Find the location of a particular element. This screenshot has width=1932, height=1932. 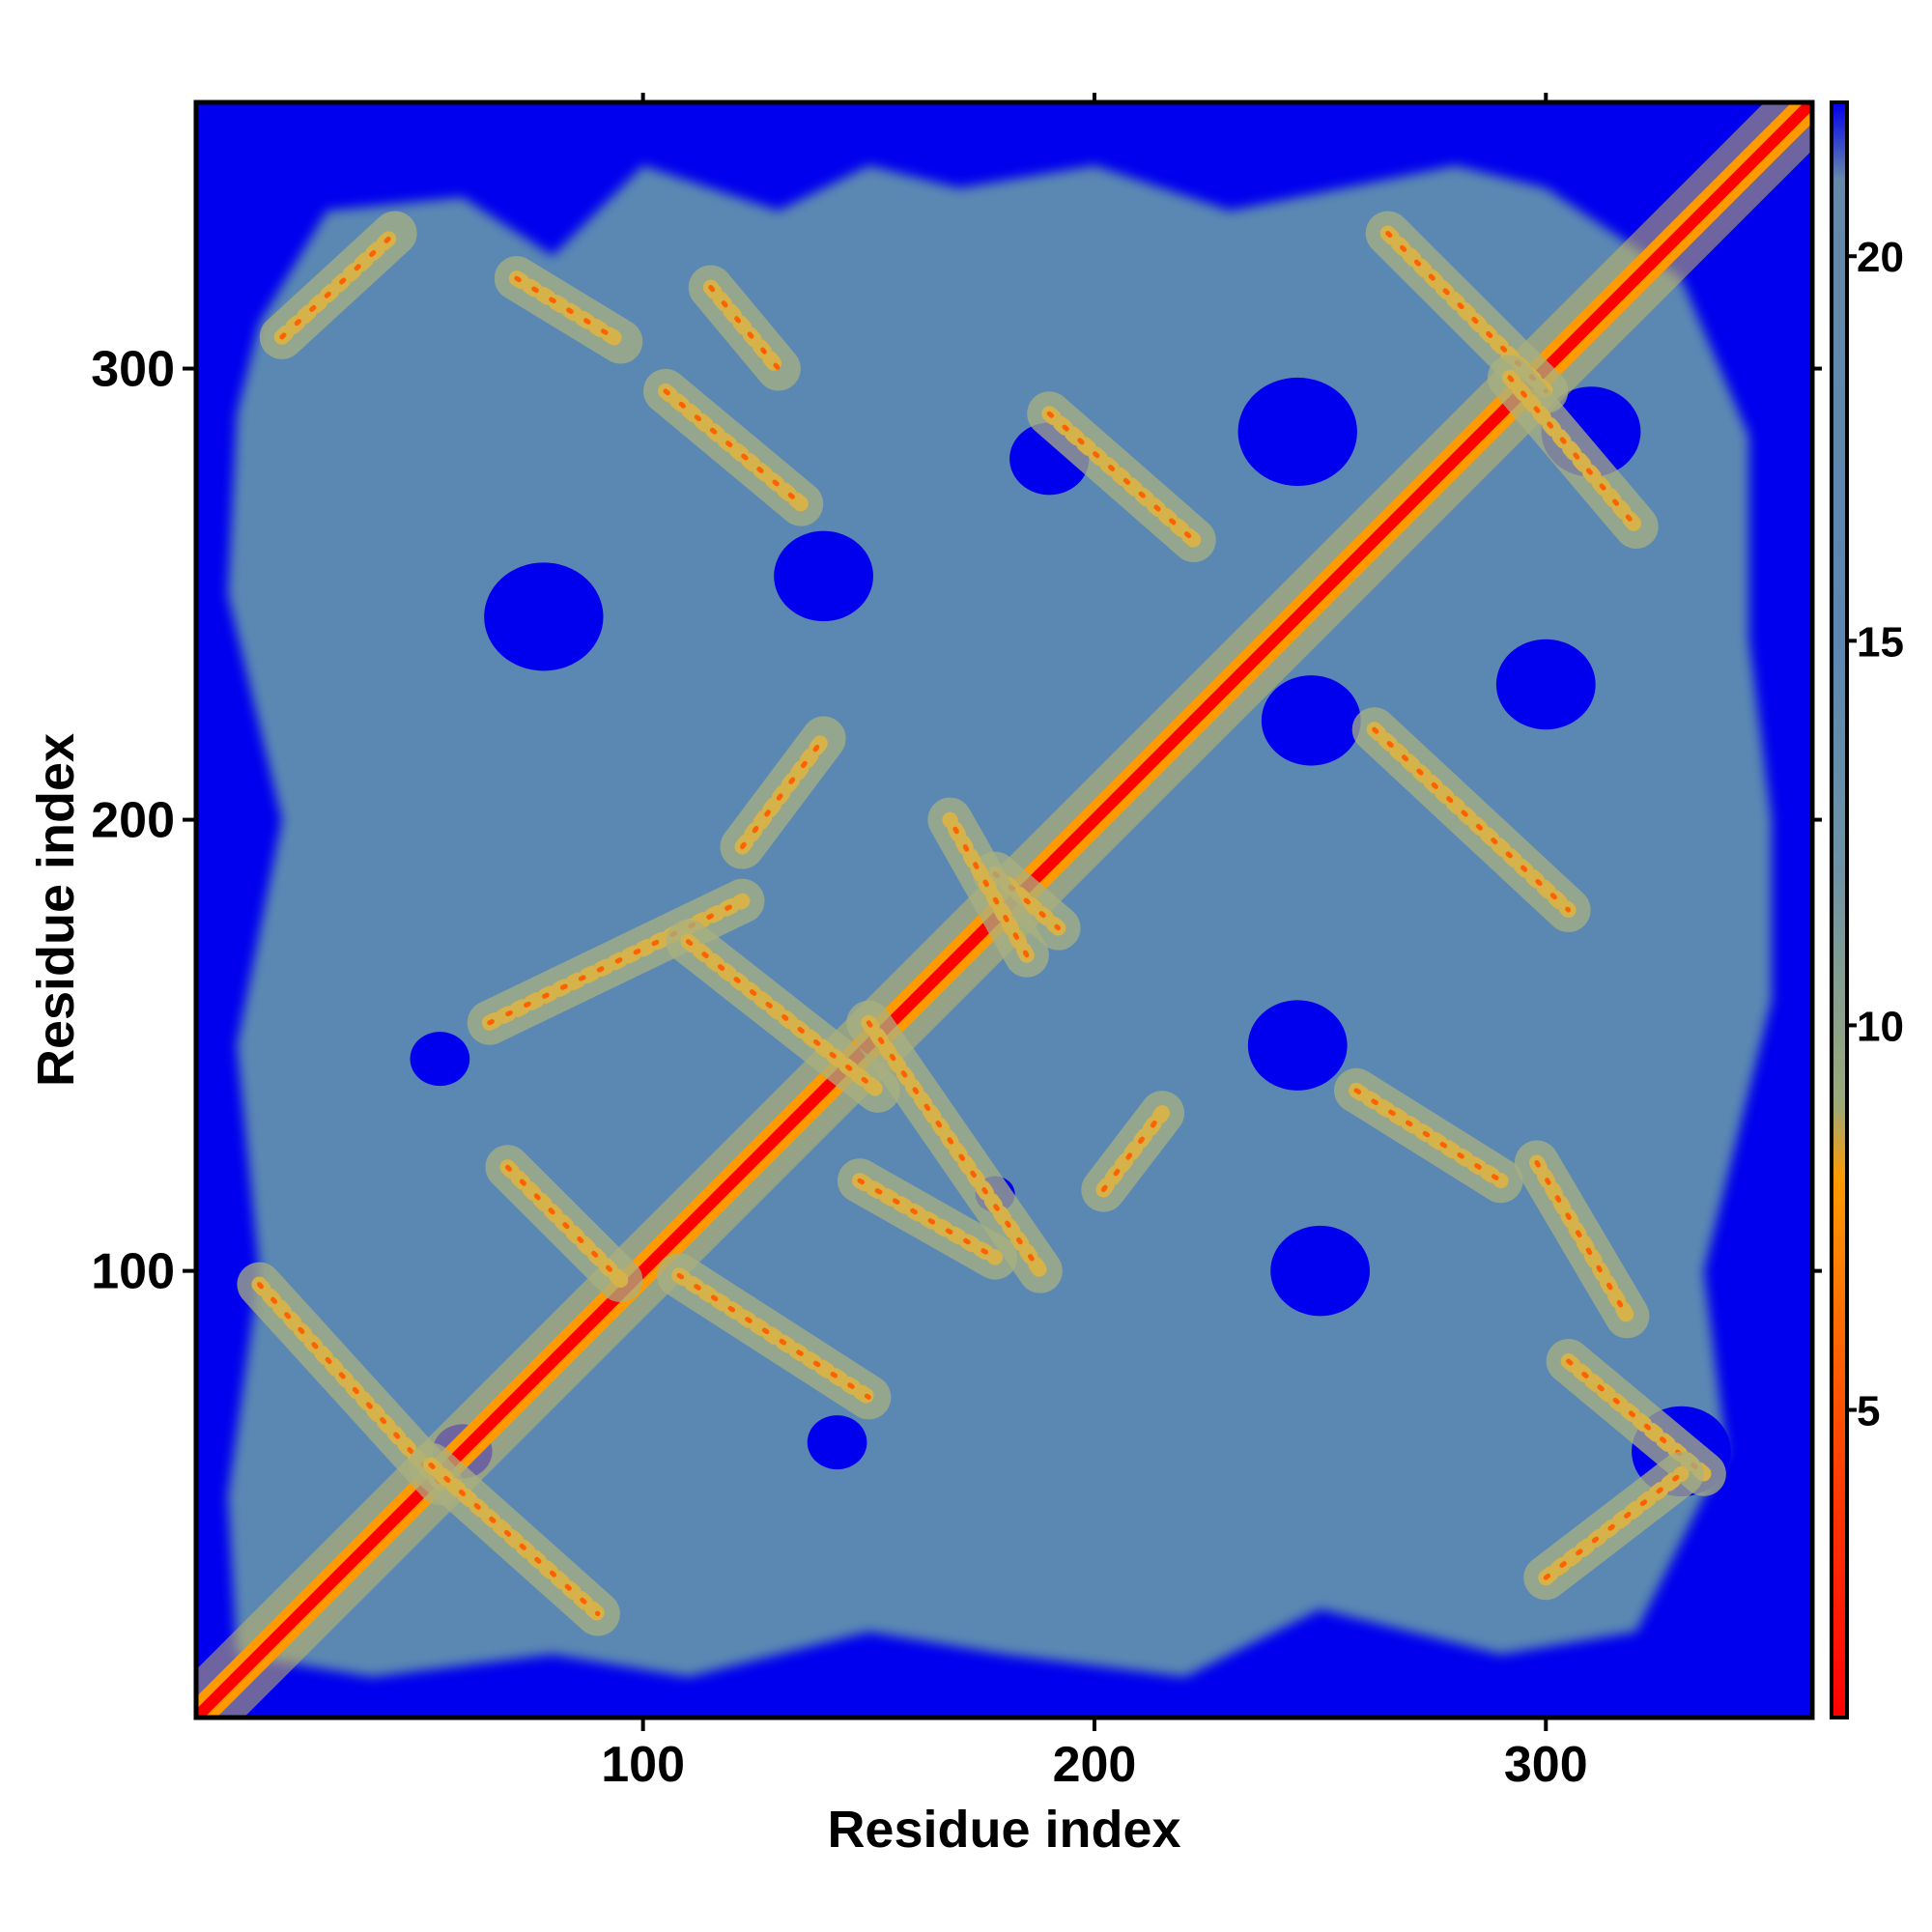

colorbar-gradient is located at coordinates (1839, 910).